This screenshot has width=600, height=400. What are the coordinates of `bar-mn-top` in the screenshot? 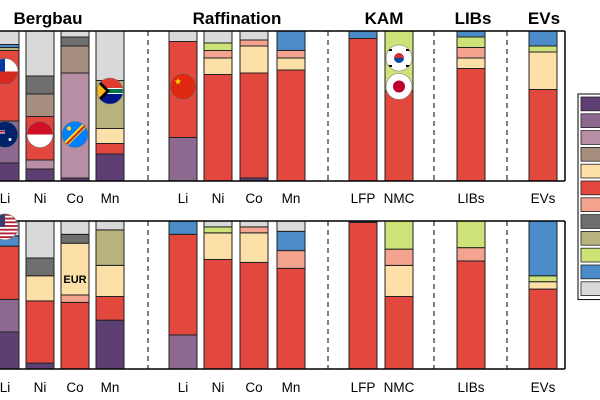 It's located at (110, 106).